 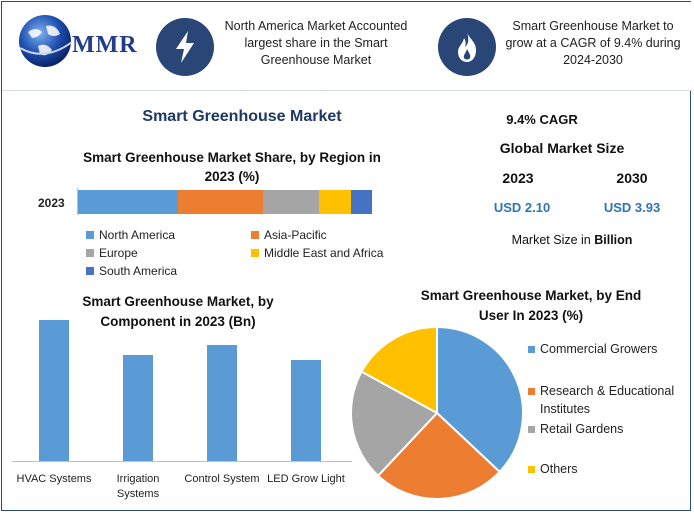 I want to click on legend-item-research-institutes: Research & Educational Institutes, so click(x=608, y=400).